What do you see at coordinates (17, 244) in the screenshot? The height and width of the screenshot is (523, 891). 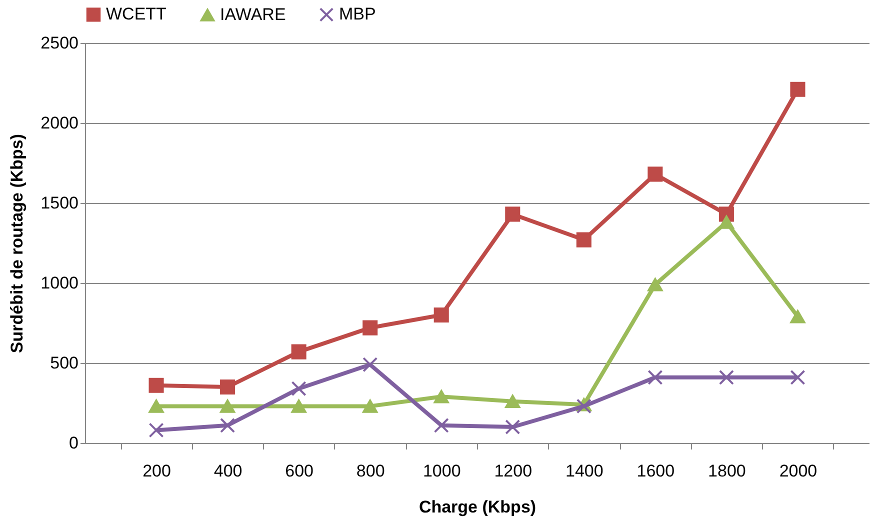 I see `y-axis-title: Surdébit de routage (Kbps)` at bounding box center [17, 244].